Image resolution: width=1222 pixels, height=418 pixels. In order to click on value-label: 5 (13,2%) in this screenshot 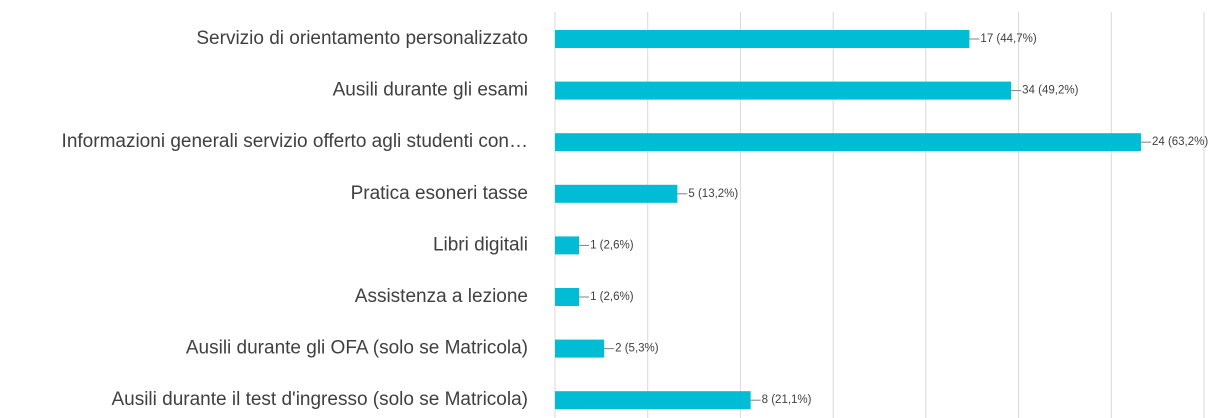, I will do `click(713, 194)`.